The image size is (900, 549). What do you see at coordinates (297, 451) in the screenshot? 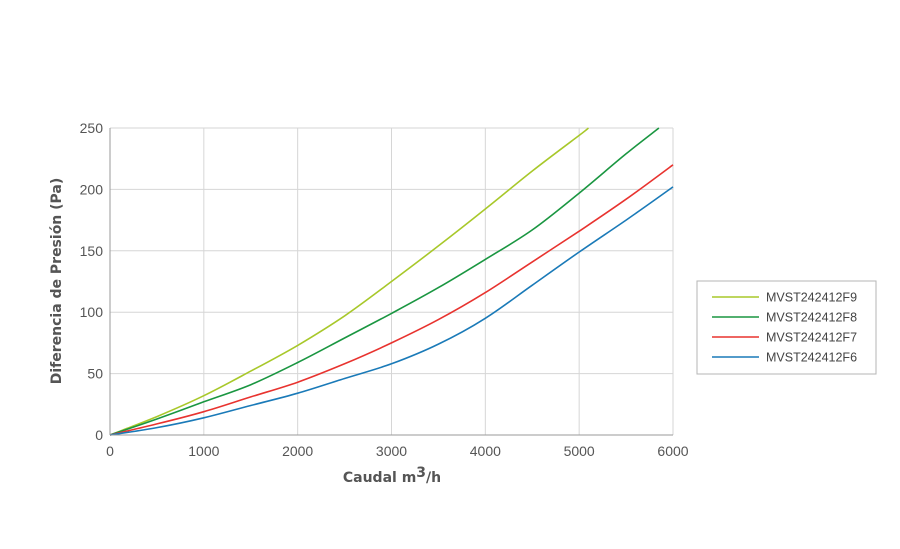
I see `x-tick-label: 2000` at bounding box center [297, 451].